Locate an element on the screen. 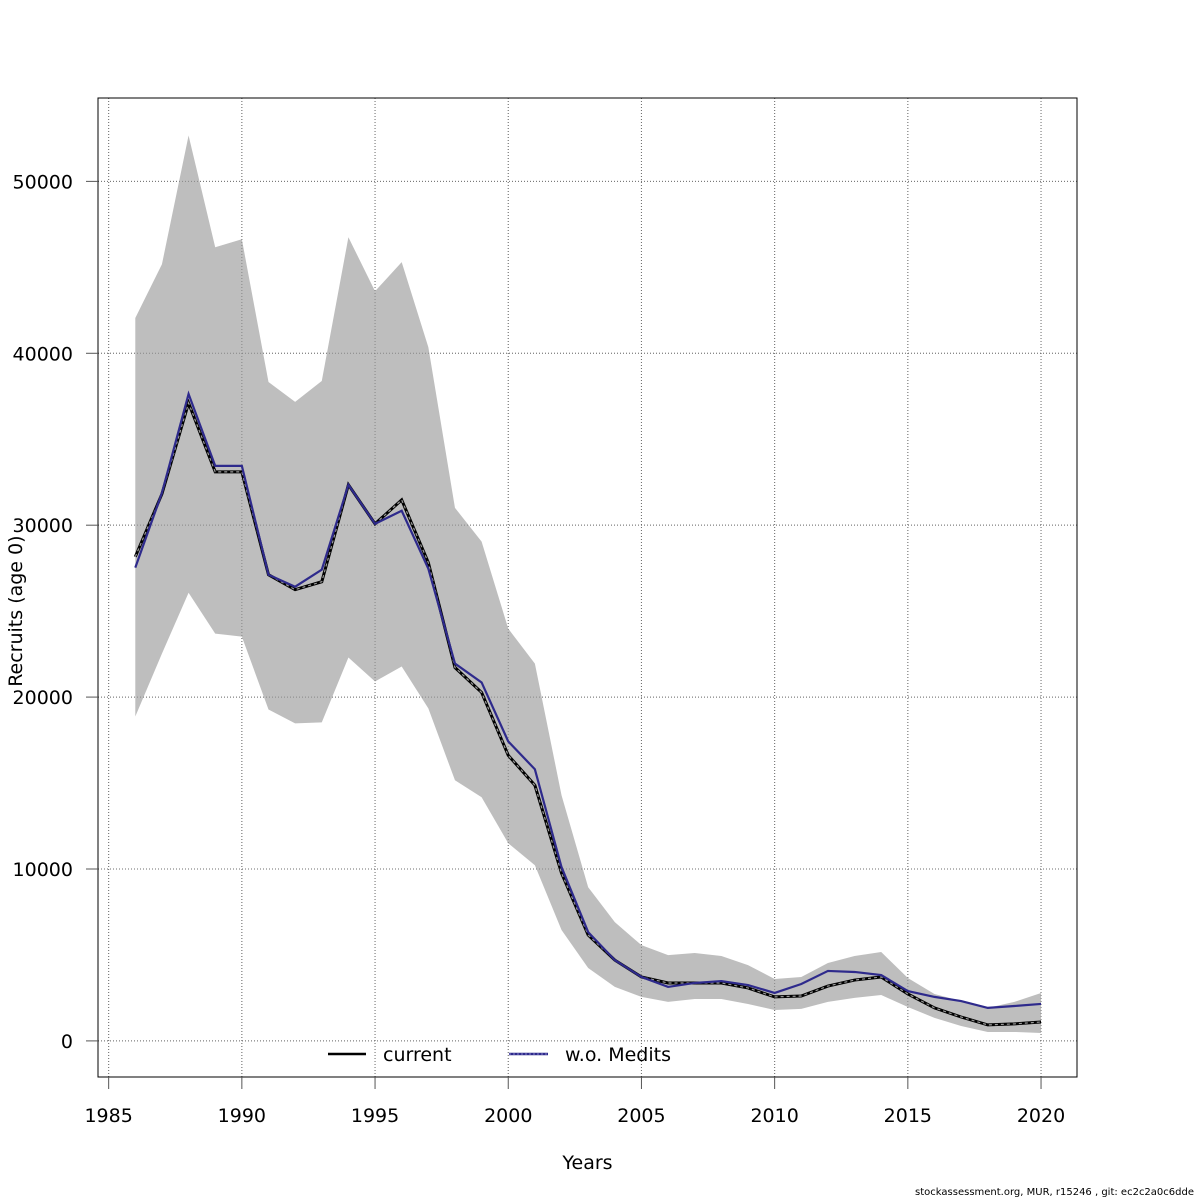  x-tick-label: 1985 is located at coordinates (108, 1116).